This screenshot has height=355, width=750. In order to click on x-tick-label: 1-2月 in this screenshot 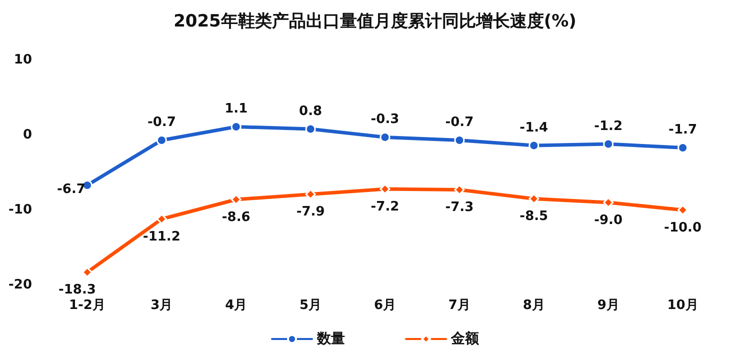, I will do `click(87, 305)`.